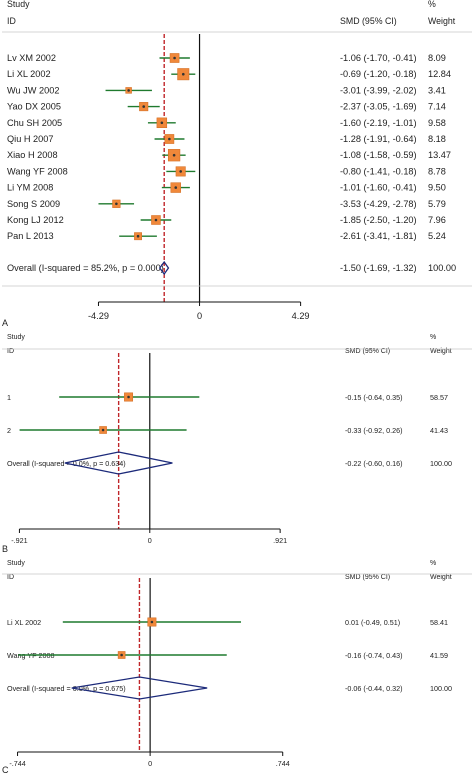 This screenshot has width=474, height=775. Describe the element at coordinates (378, 107) in the screenshot. I see `ci-text: -2.37 (-3.05, -1.69)` at that location.